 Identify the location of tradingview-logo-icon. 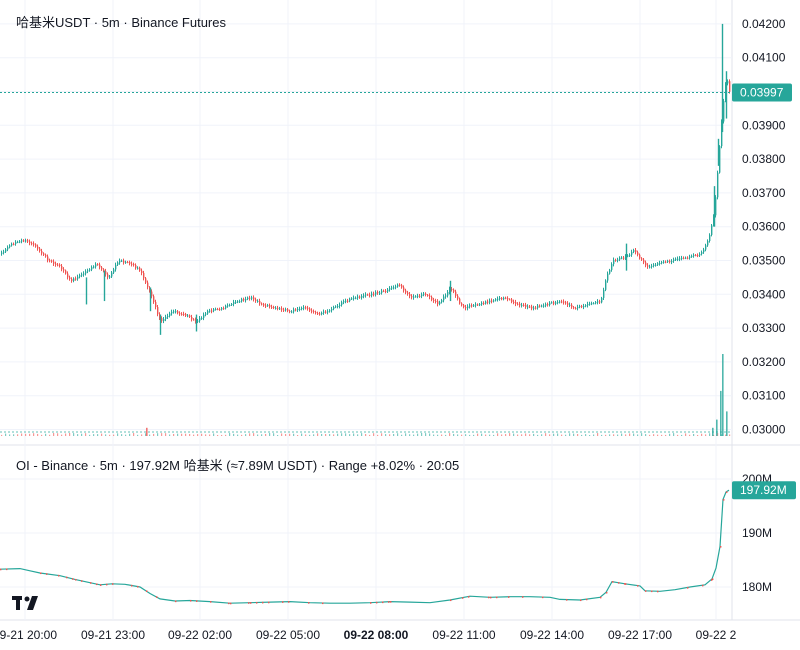
(28, 603).